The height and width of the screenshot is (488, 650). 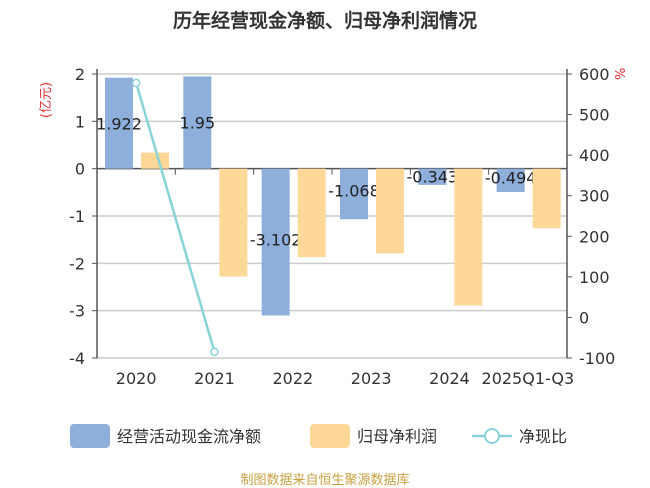 I want to click on legend-swatch-cashflow, so click(x=90, y=436).